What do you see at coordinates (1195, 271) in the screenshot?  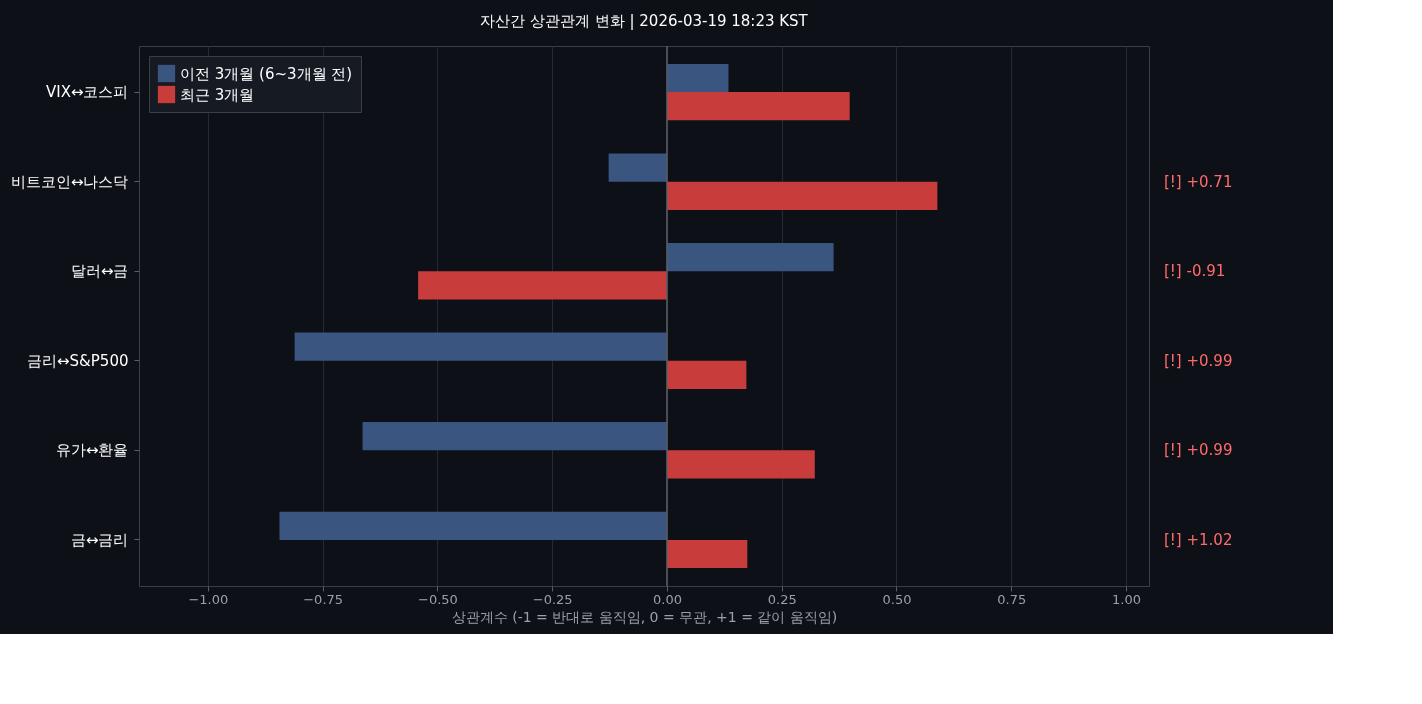 I see `text: [!] -0.91` at bounding box center [1195, 271].